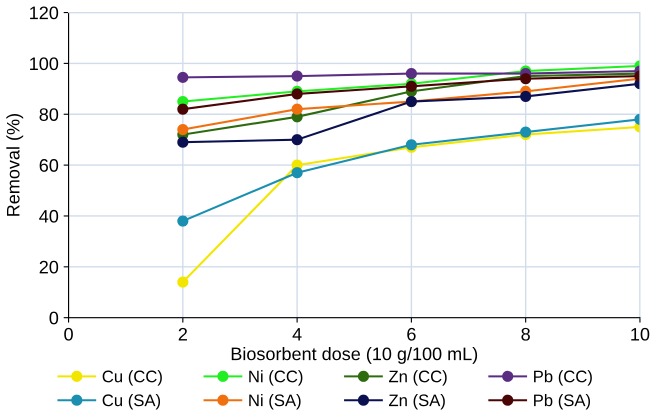 Image resolution: width=653 pixels, height=418 pixels. What do you see at coordinates (562, 402) in the screenshot?
I see `legend-label: Pb (SA)` at bounding box center [562, 402].